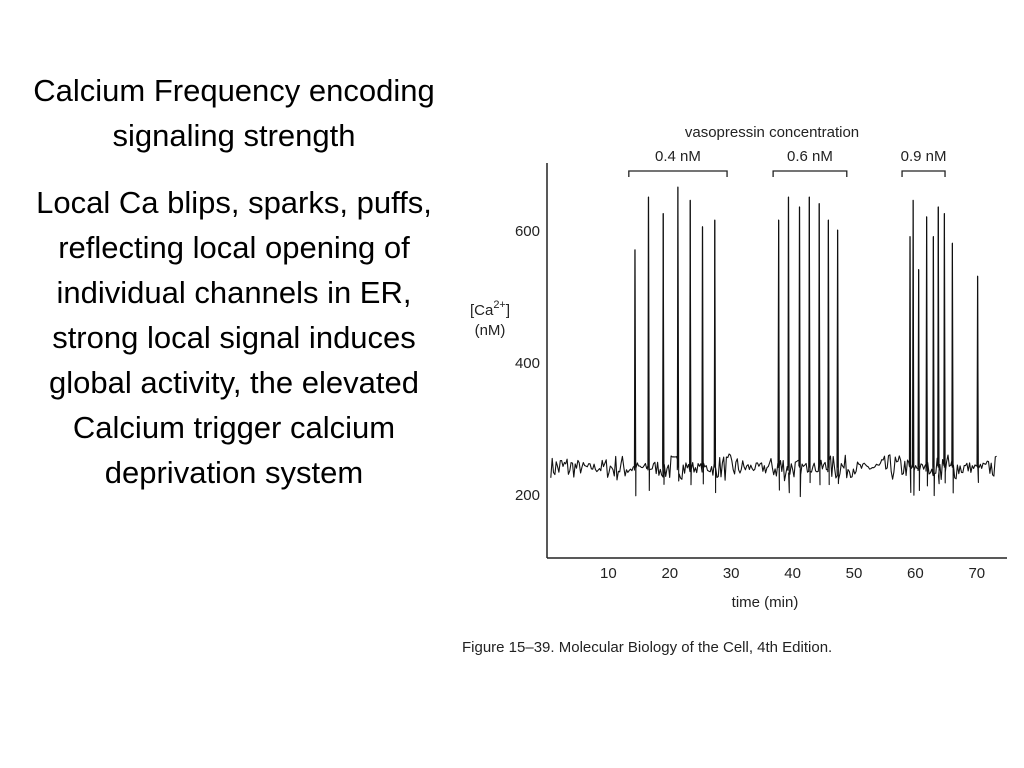  I want to click on stimulation-label: 0.9 nM, so click(924, 156).